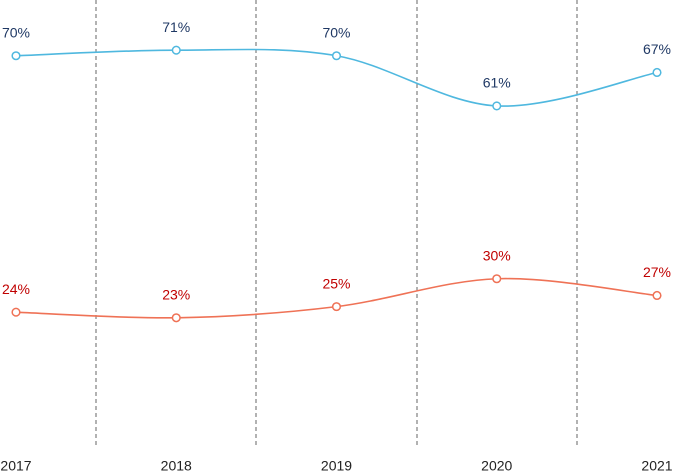  Describe the element at coordinates (657, 49) in the screenshot. I see `data-label: 67%` at that location.